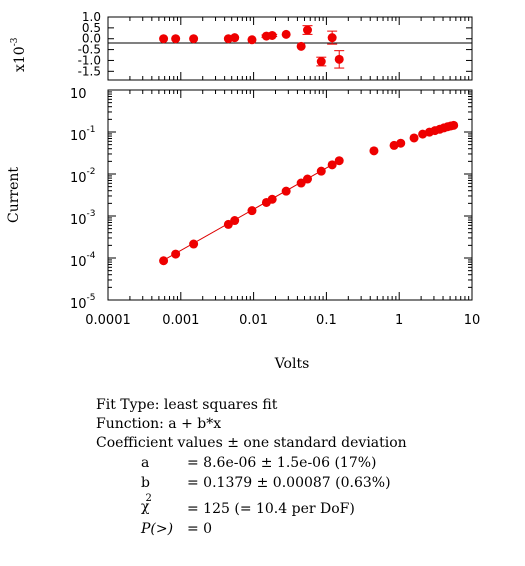 The image size is (525, 566). I want to click on x-tick-label: 0.01, so click(253, 320).